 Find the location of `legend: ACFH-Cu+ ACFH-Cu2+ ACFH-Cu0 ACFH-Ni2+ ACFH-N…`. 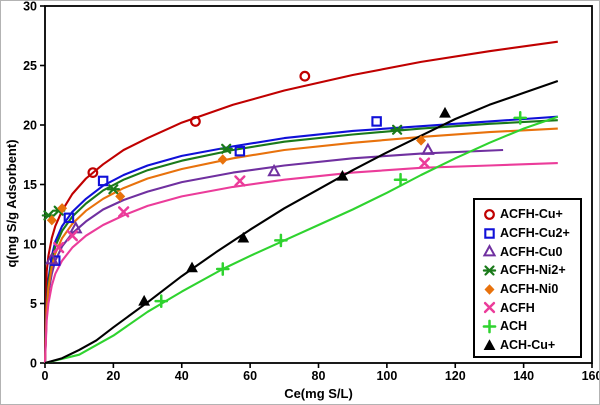

legend: ACFH-Cu+ ACFH-Cu2+ ACFH-Cu0 ACFH-Ni2+ ACFH-N… is located at coordinates (527, 278).